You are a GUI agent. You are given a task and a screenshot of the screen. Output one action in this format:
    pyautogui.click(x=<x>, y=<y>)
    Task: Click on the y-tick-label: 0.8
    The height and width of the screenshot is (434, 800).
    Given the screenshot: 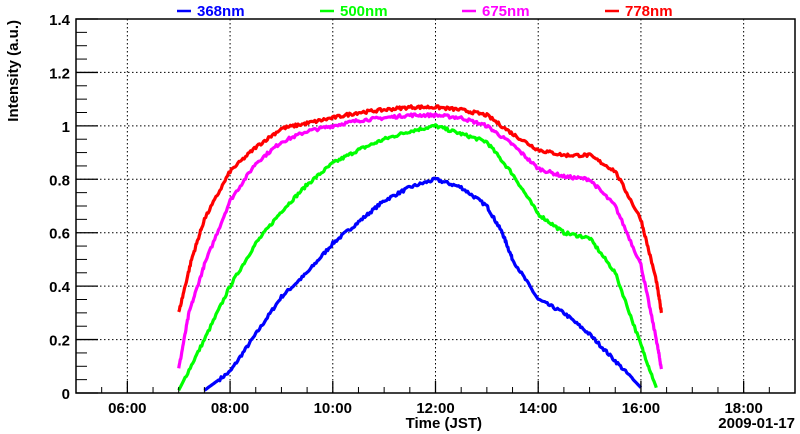 What is the action you would take?
    pyautogui.click(x=59, y=180)
    